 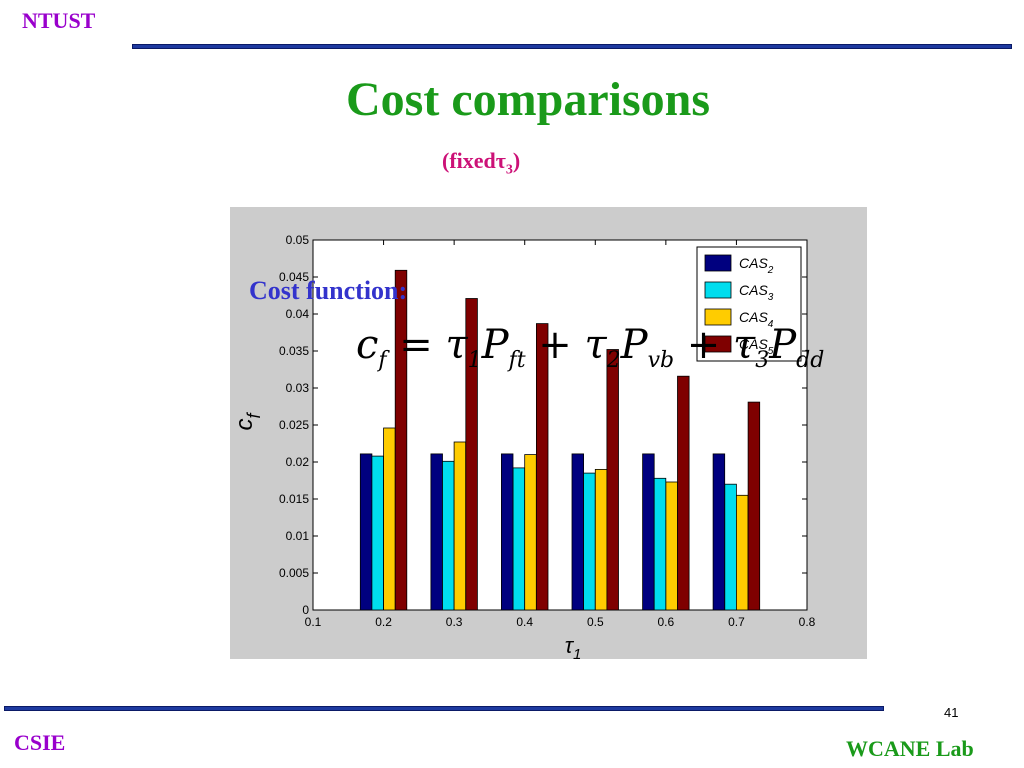 I want to click on y-tick-label: 0.035, so click(x=294, y=351).